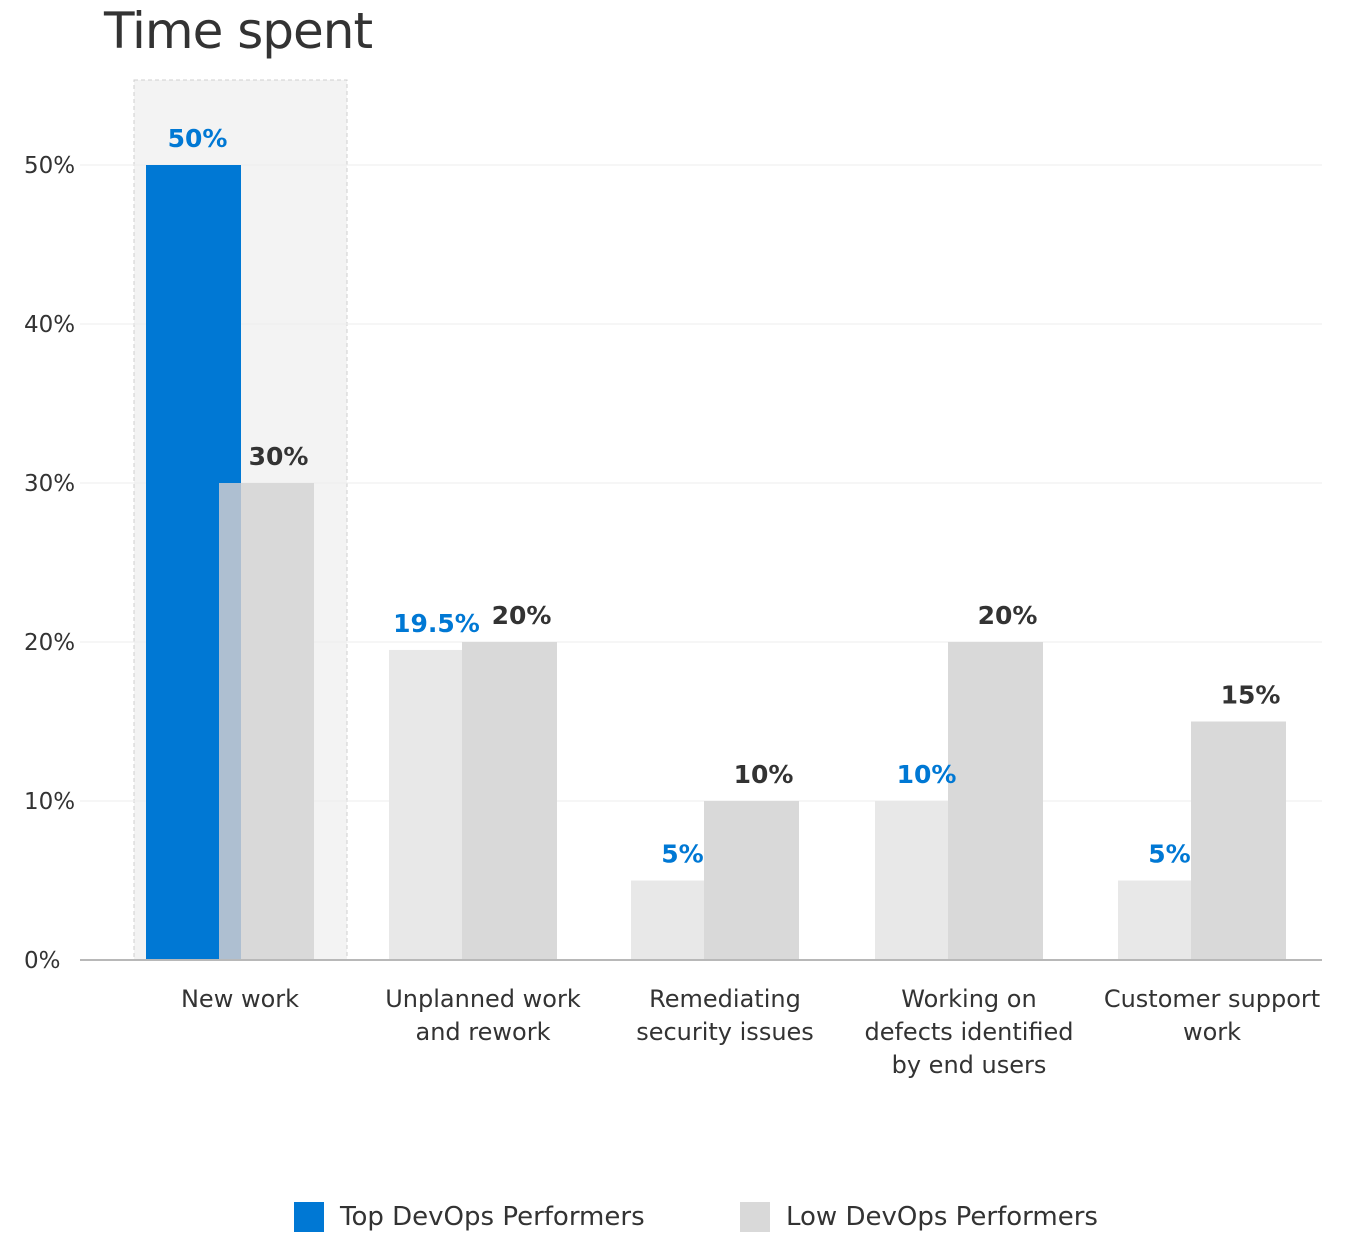 This screenshot has width=1347, height=1234. Describe the element at coordinates (725, 999) in the screenshot. I see `category-label: Remediating` at that location.